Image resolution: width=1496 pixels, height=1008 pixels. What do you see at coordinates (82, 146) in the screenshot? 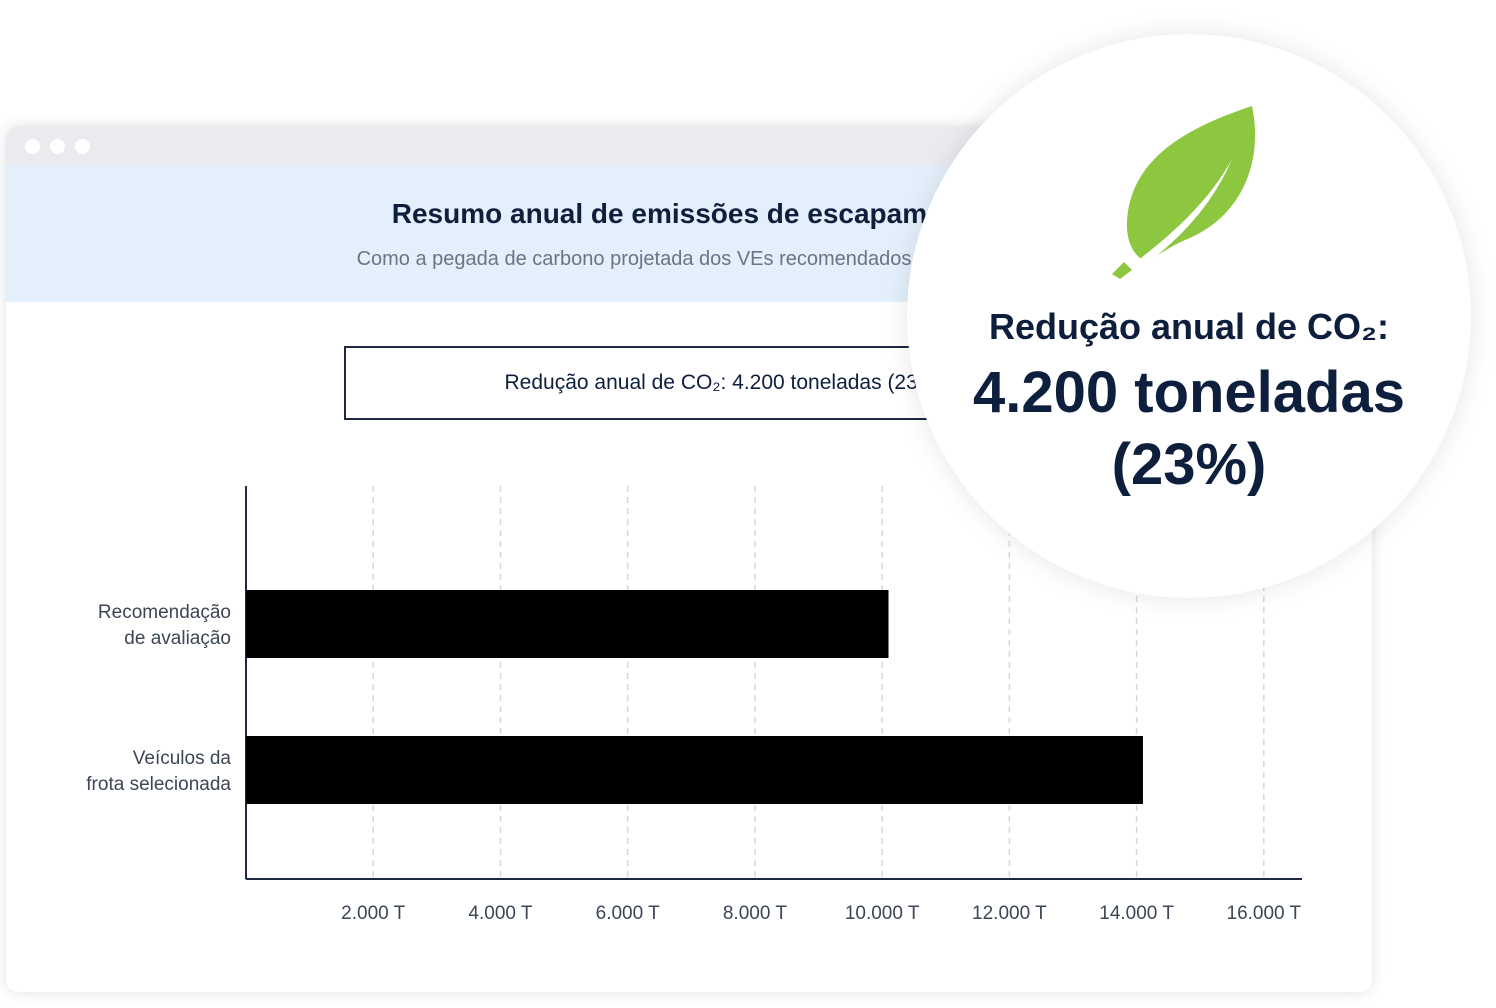
I see `window-dot-maximize` at bounding box center [82, 146].